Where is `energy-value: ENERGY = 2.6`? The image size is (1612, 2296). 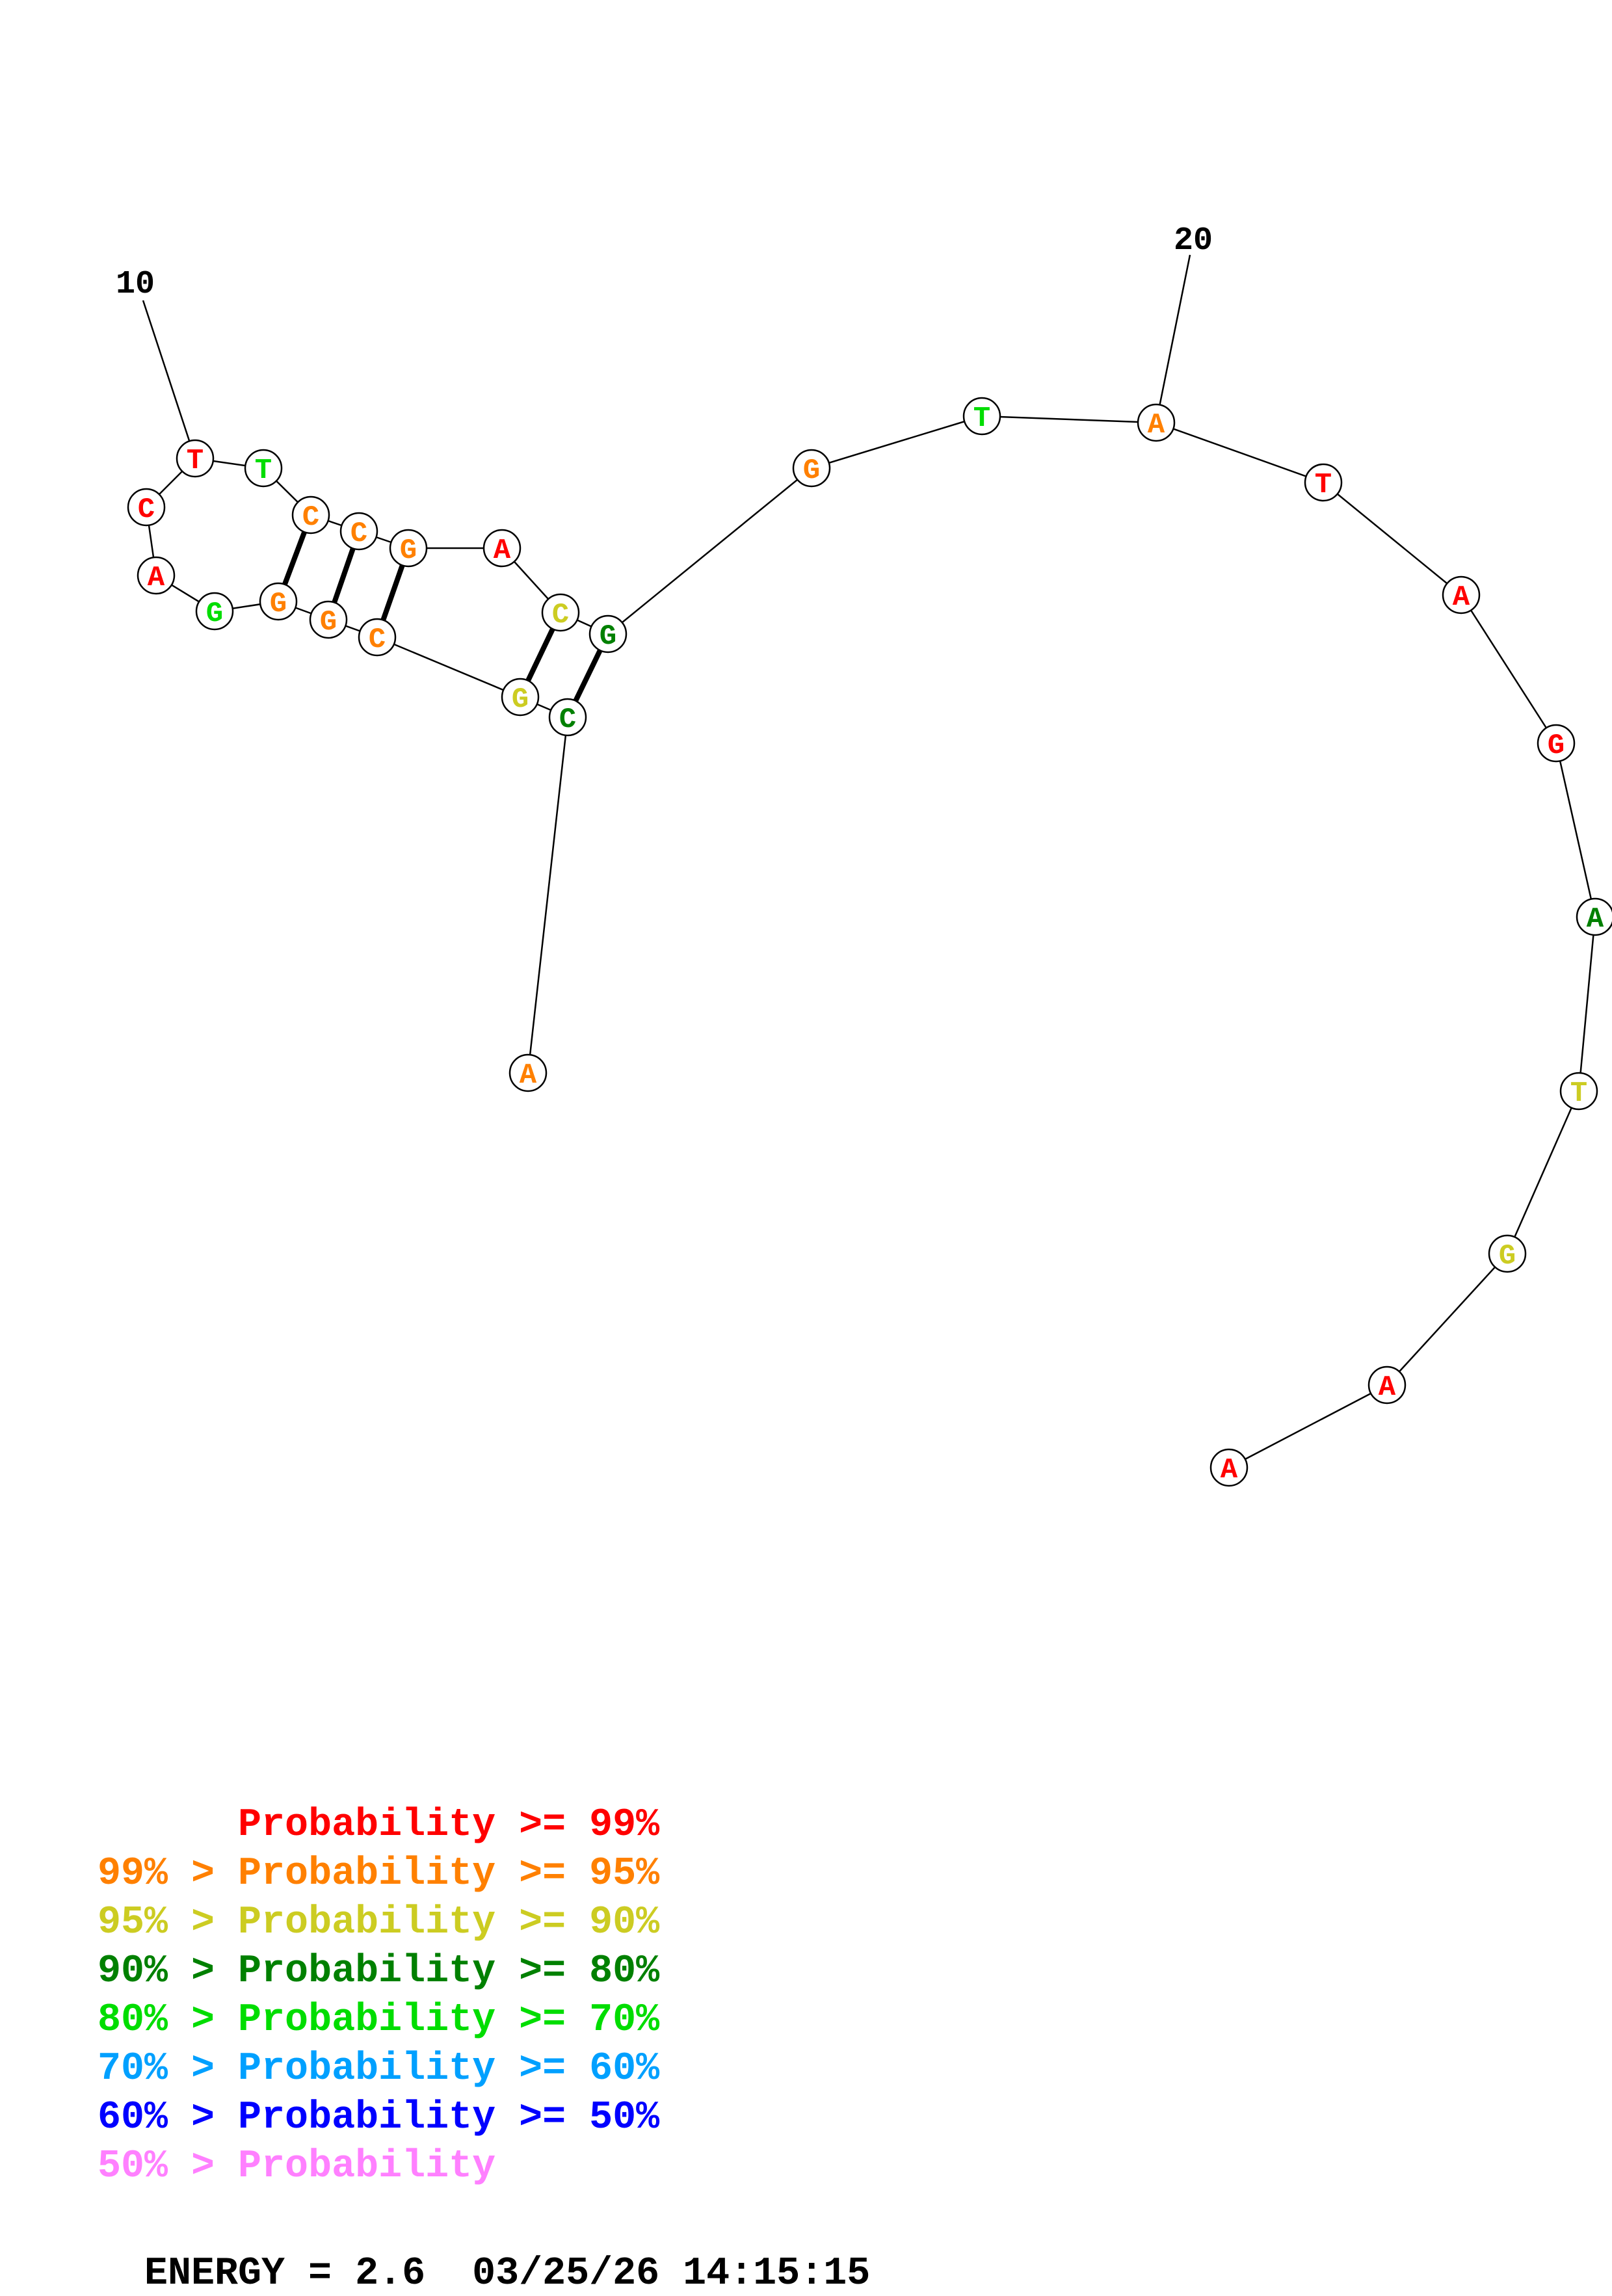
energy-value: ENERGY = 2.6 is located at coordinates (285, 2274).